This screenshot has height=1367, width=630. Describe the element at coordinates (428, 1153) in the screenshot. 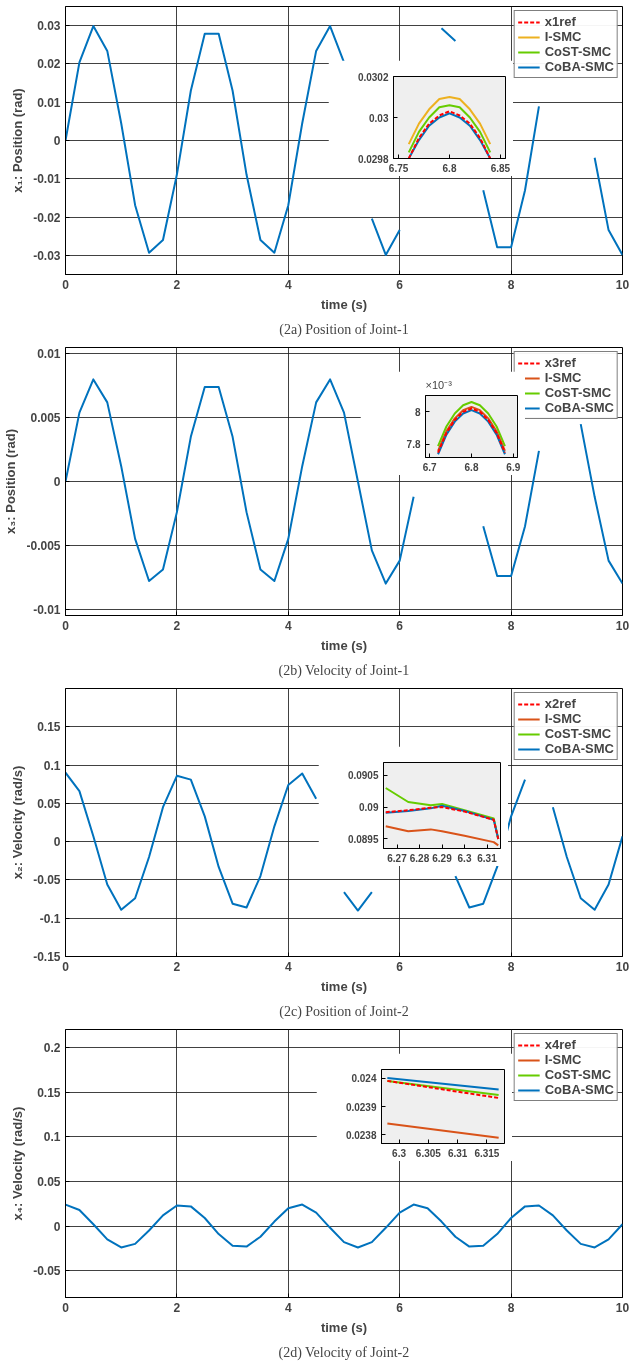

I see `x-tick-label: 6.305` at that location.